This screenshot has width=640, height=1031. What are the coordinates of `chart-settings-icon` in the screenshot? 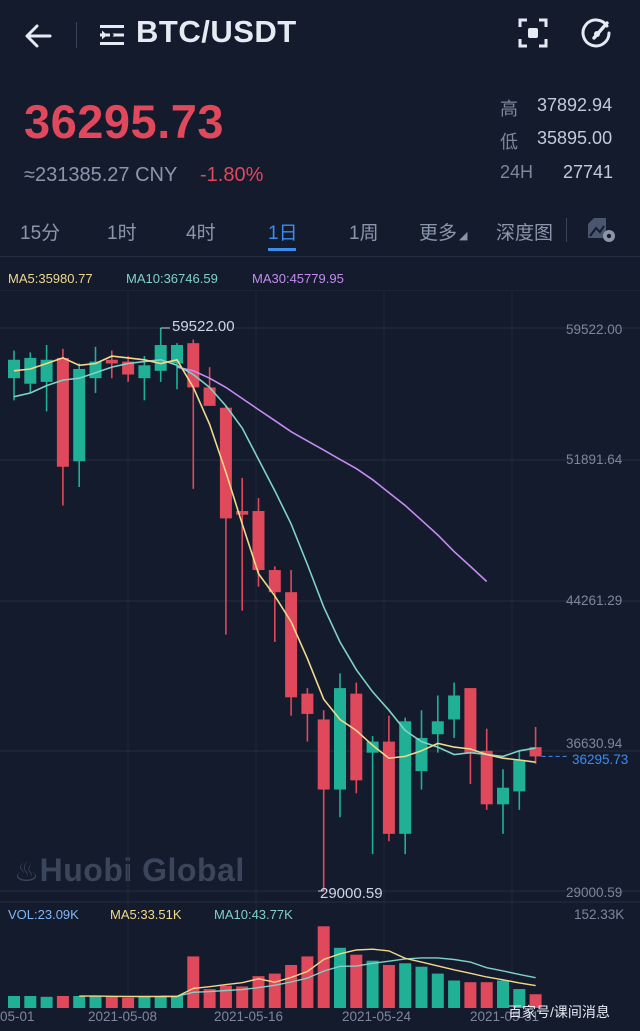 It's located at (602, 229).